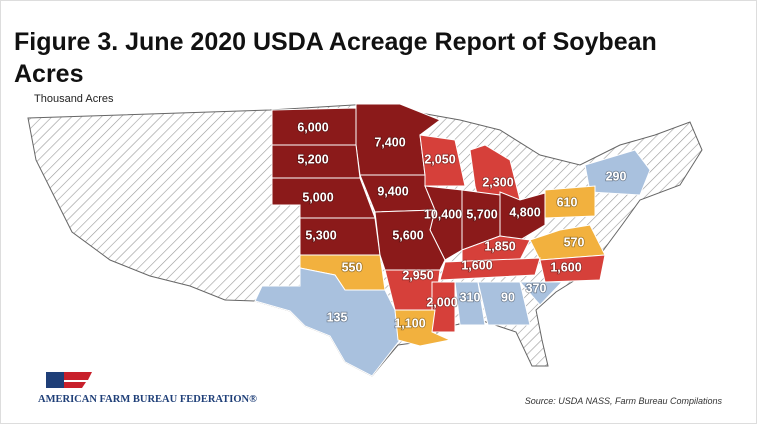 The height and width of the screenshot is (424, 757). What do you see at coordinates (389, 142) in the screenshot?
I see `region-label: 7,400` at bounding box center [389, 142].